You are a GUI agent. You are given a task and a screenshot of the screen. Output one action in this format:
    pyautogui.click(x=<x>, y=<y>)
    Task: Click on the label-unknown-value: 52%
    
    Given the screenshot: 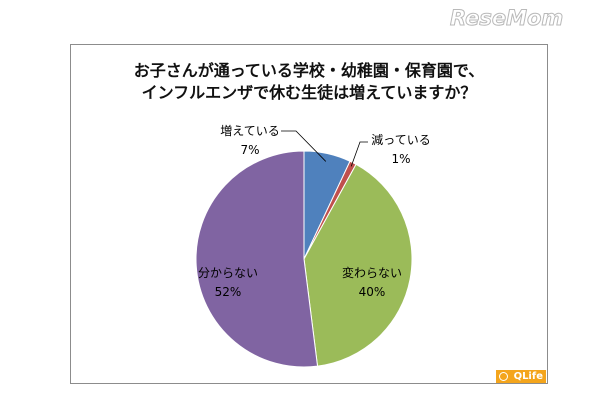 What is the action you would take?
    pyautogui.click(x=228, y=292)
    